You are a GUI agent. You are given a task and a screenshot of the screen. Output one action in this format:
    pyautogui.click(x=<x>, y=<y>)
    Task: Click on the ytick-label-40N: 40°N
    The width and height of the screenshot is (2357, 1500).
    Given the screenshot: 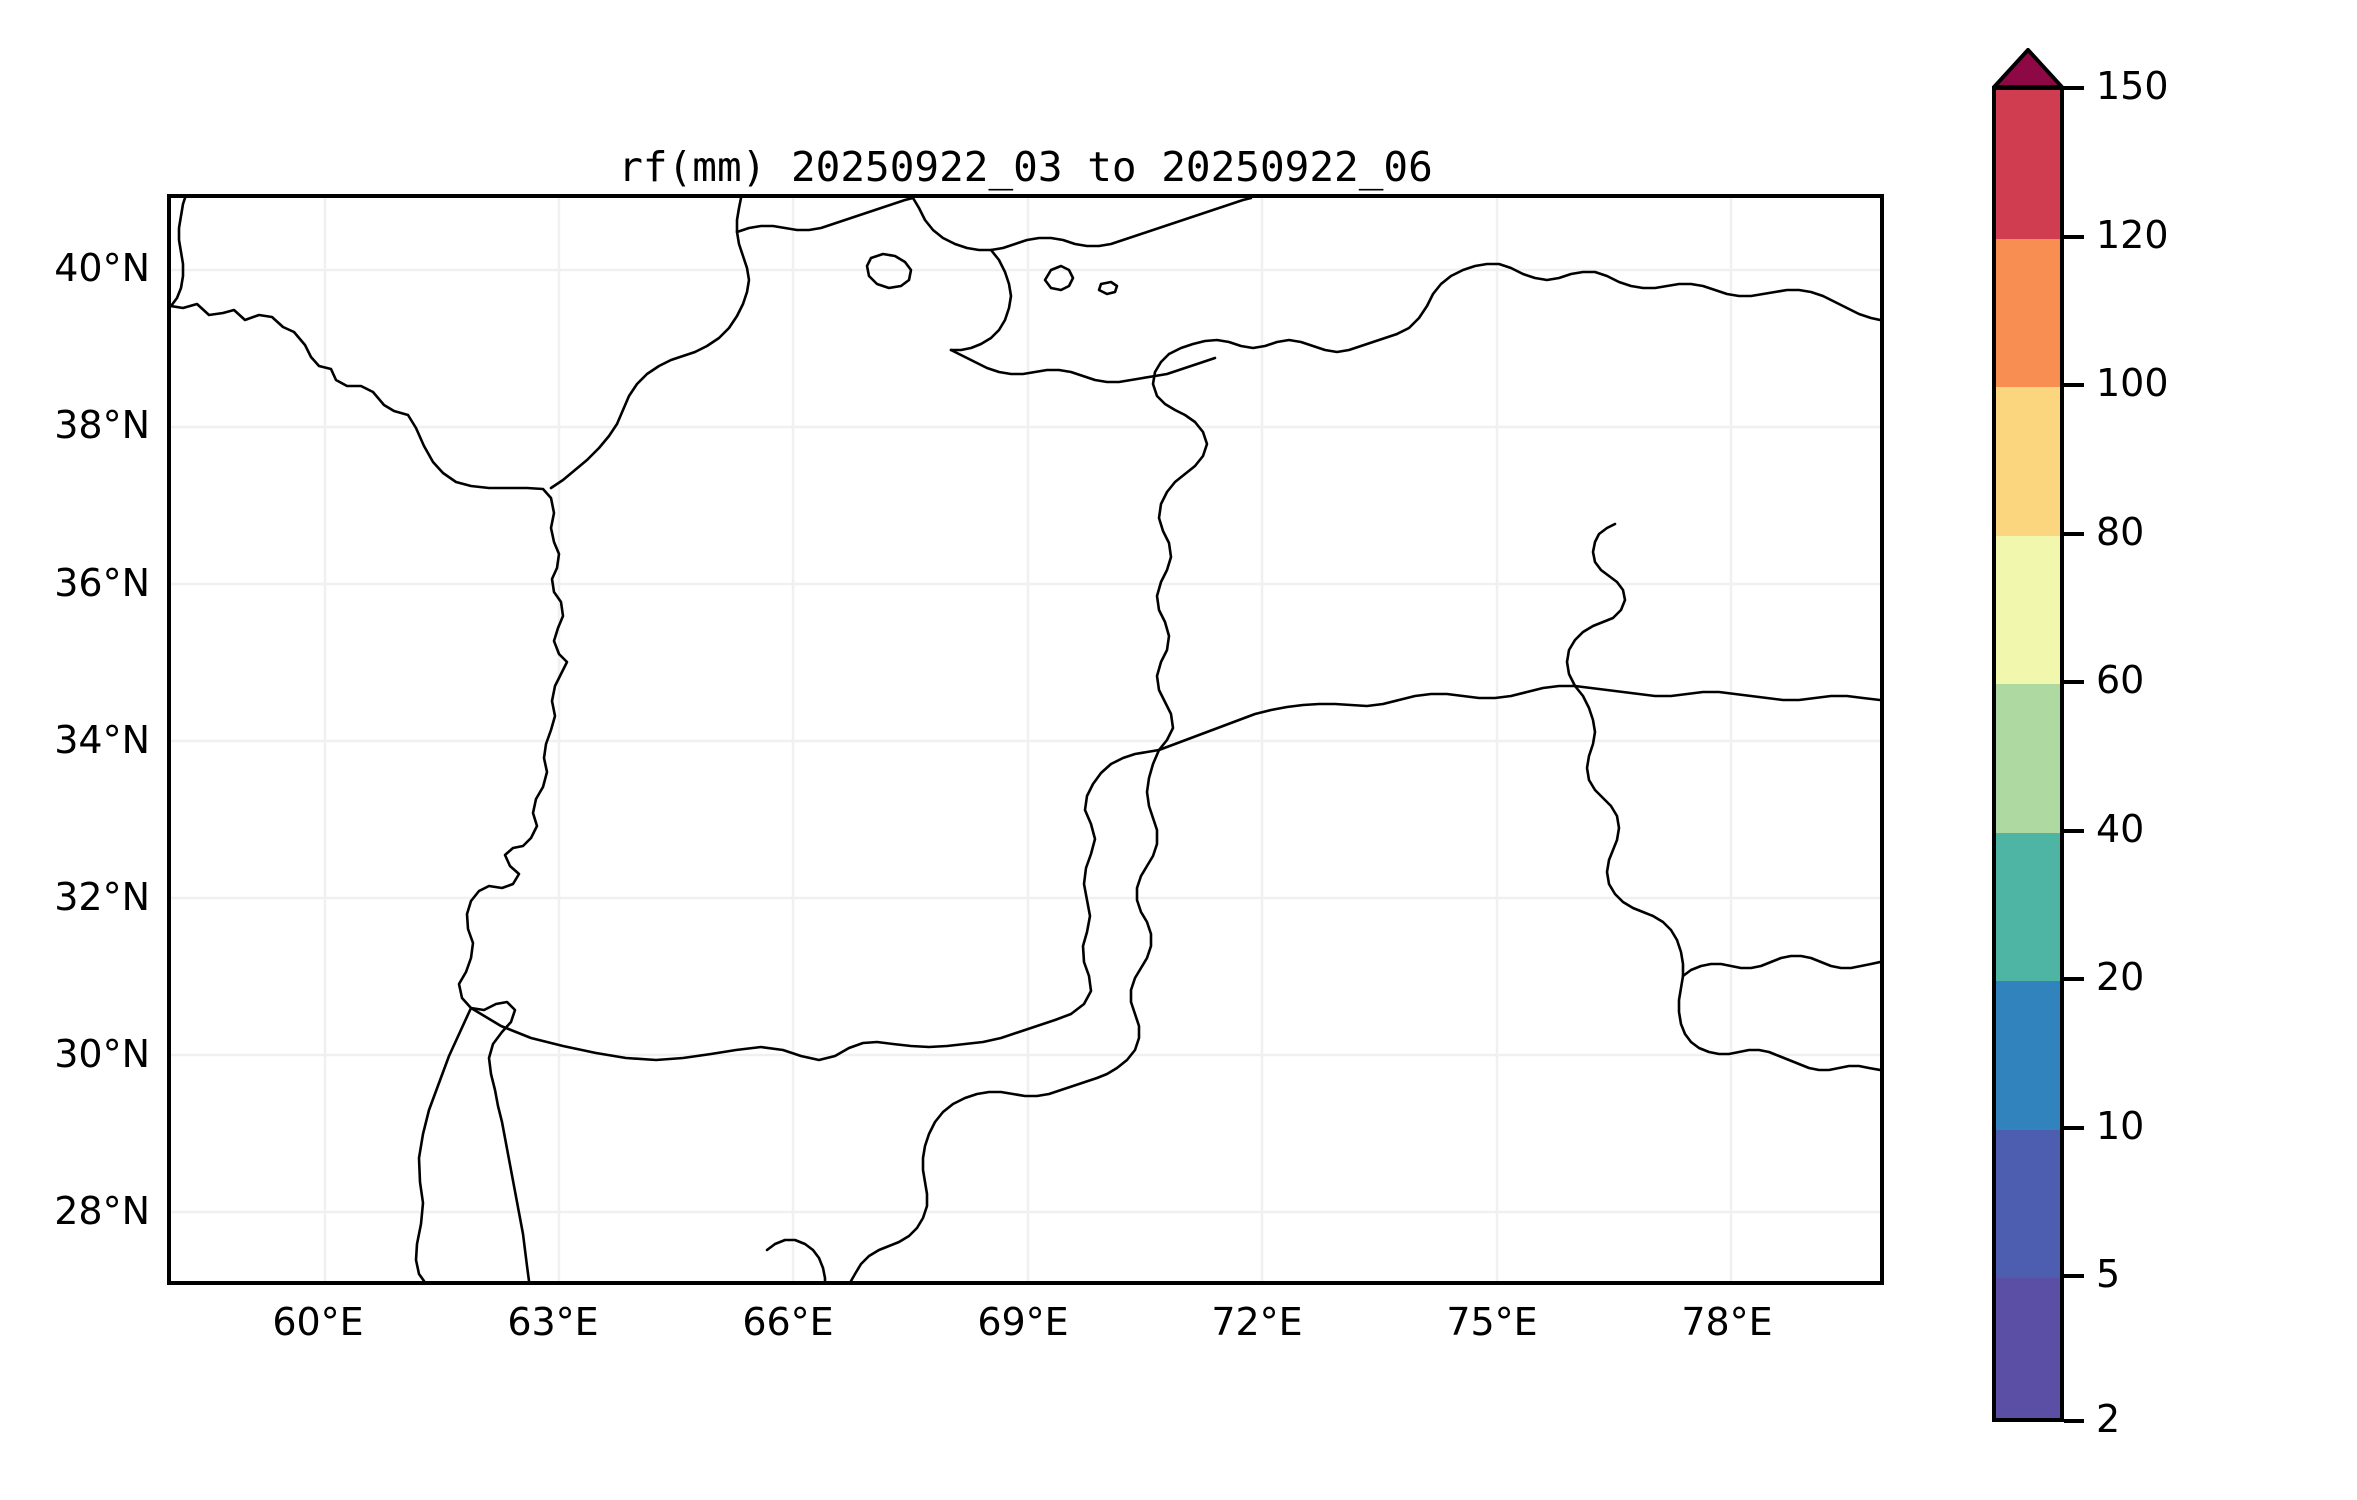 What is the action you would take?
    pyautogui.click(x=102, y=268)
    